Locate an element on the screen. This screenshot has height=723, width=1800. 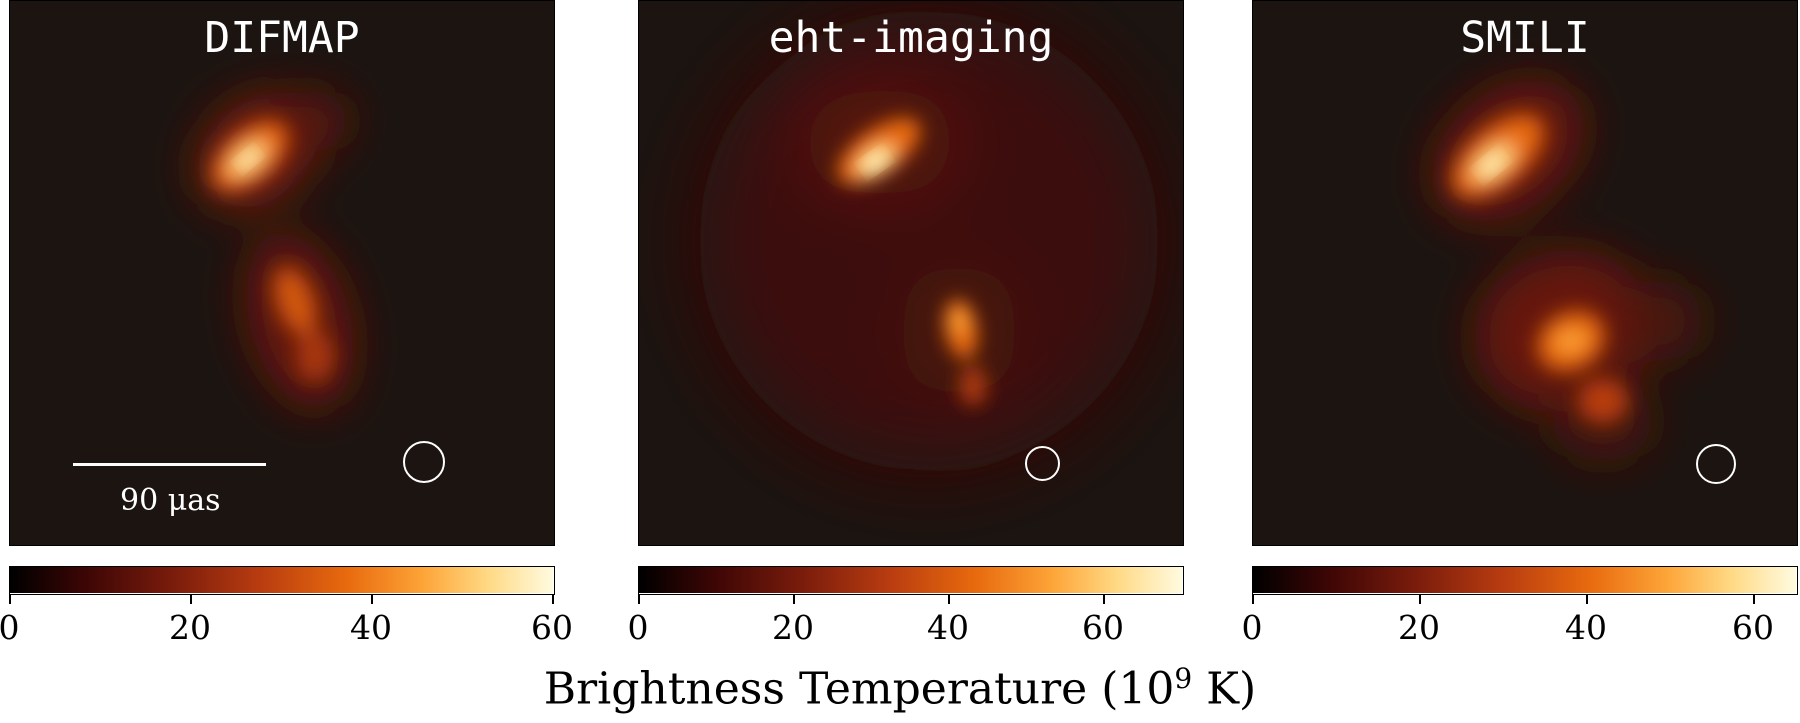
shared-x-axis-label: Brightness Temperature (109 K) is located at coordinates (900, 688).